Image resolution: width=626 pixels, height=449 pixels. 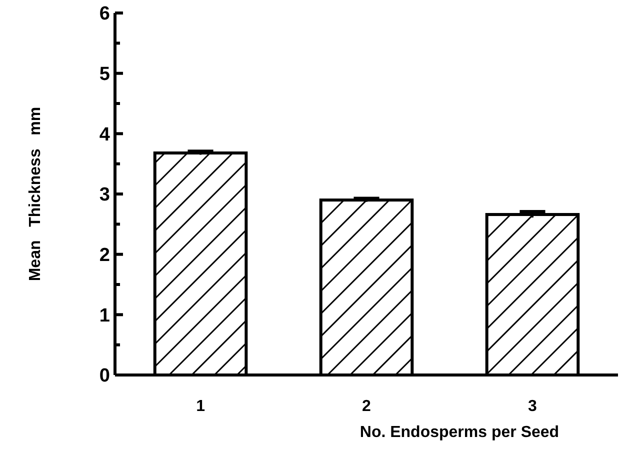 I want to click on y-tick-label: 1, so click(x=104, y=315).